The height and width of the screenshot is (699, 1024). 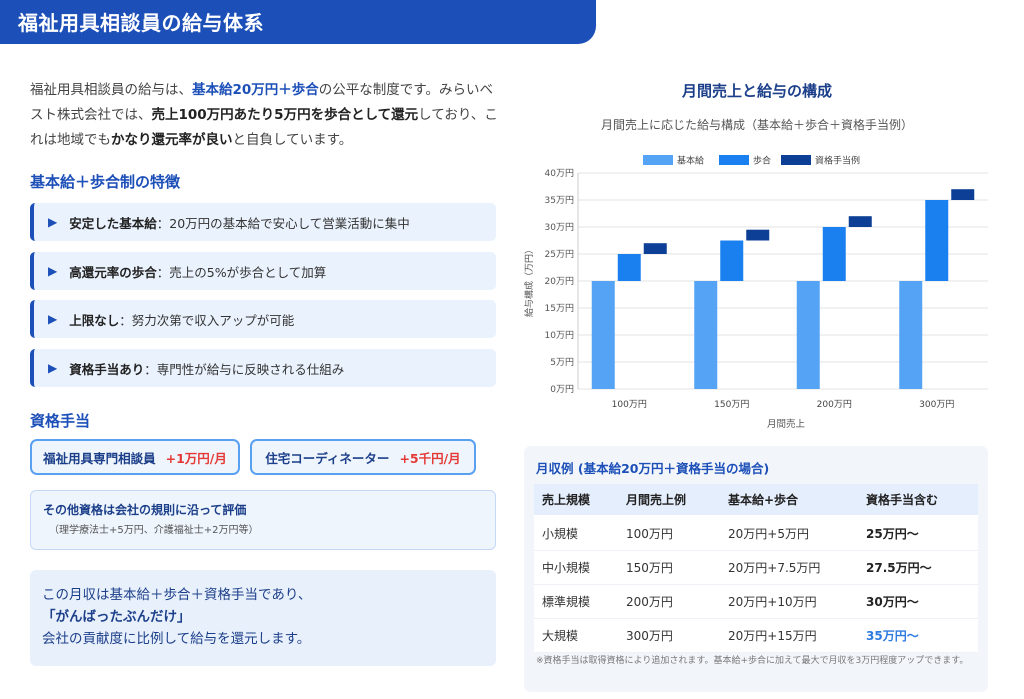 What do you see at coordinates (94, 320) in the screenshot?
I see `feature-key: 上限なし` at bounding box center [94, 320].